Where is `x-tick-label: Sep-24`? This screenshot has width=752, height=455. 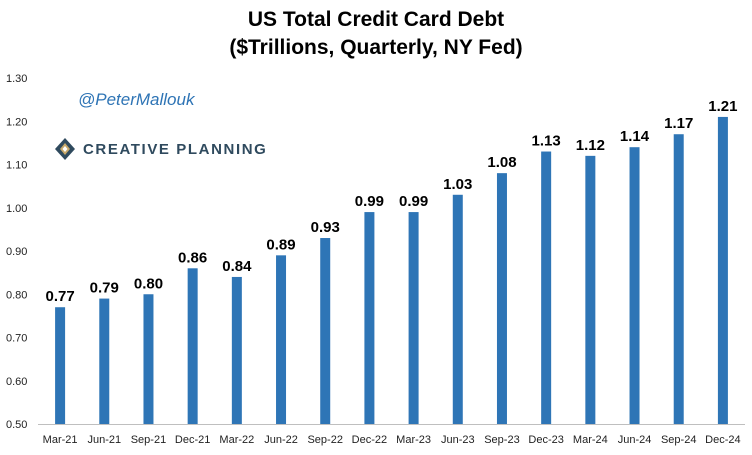 x-tick-label: Sep-24 is located at coordinates (678, 440).